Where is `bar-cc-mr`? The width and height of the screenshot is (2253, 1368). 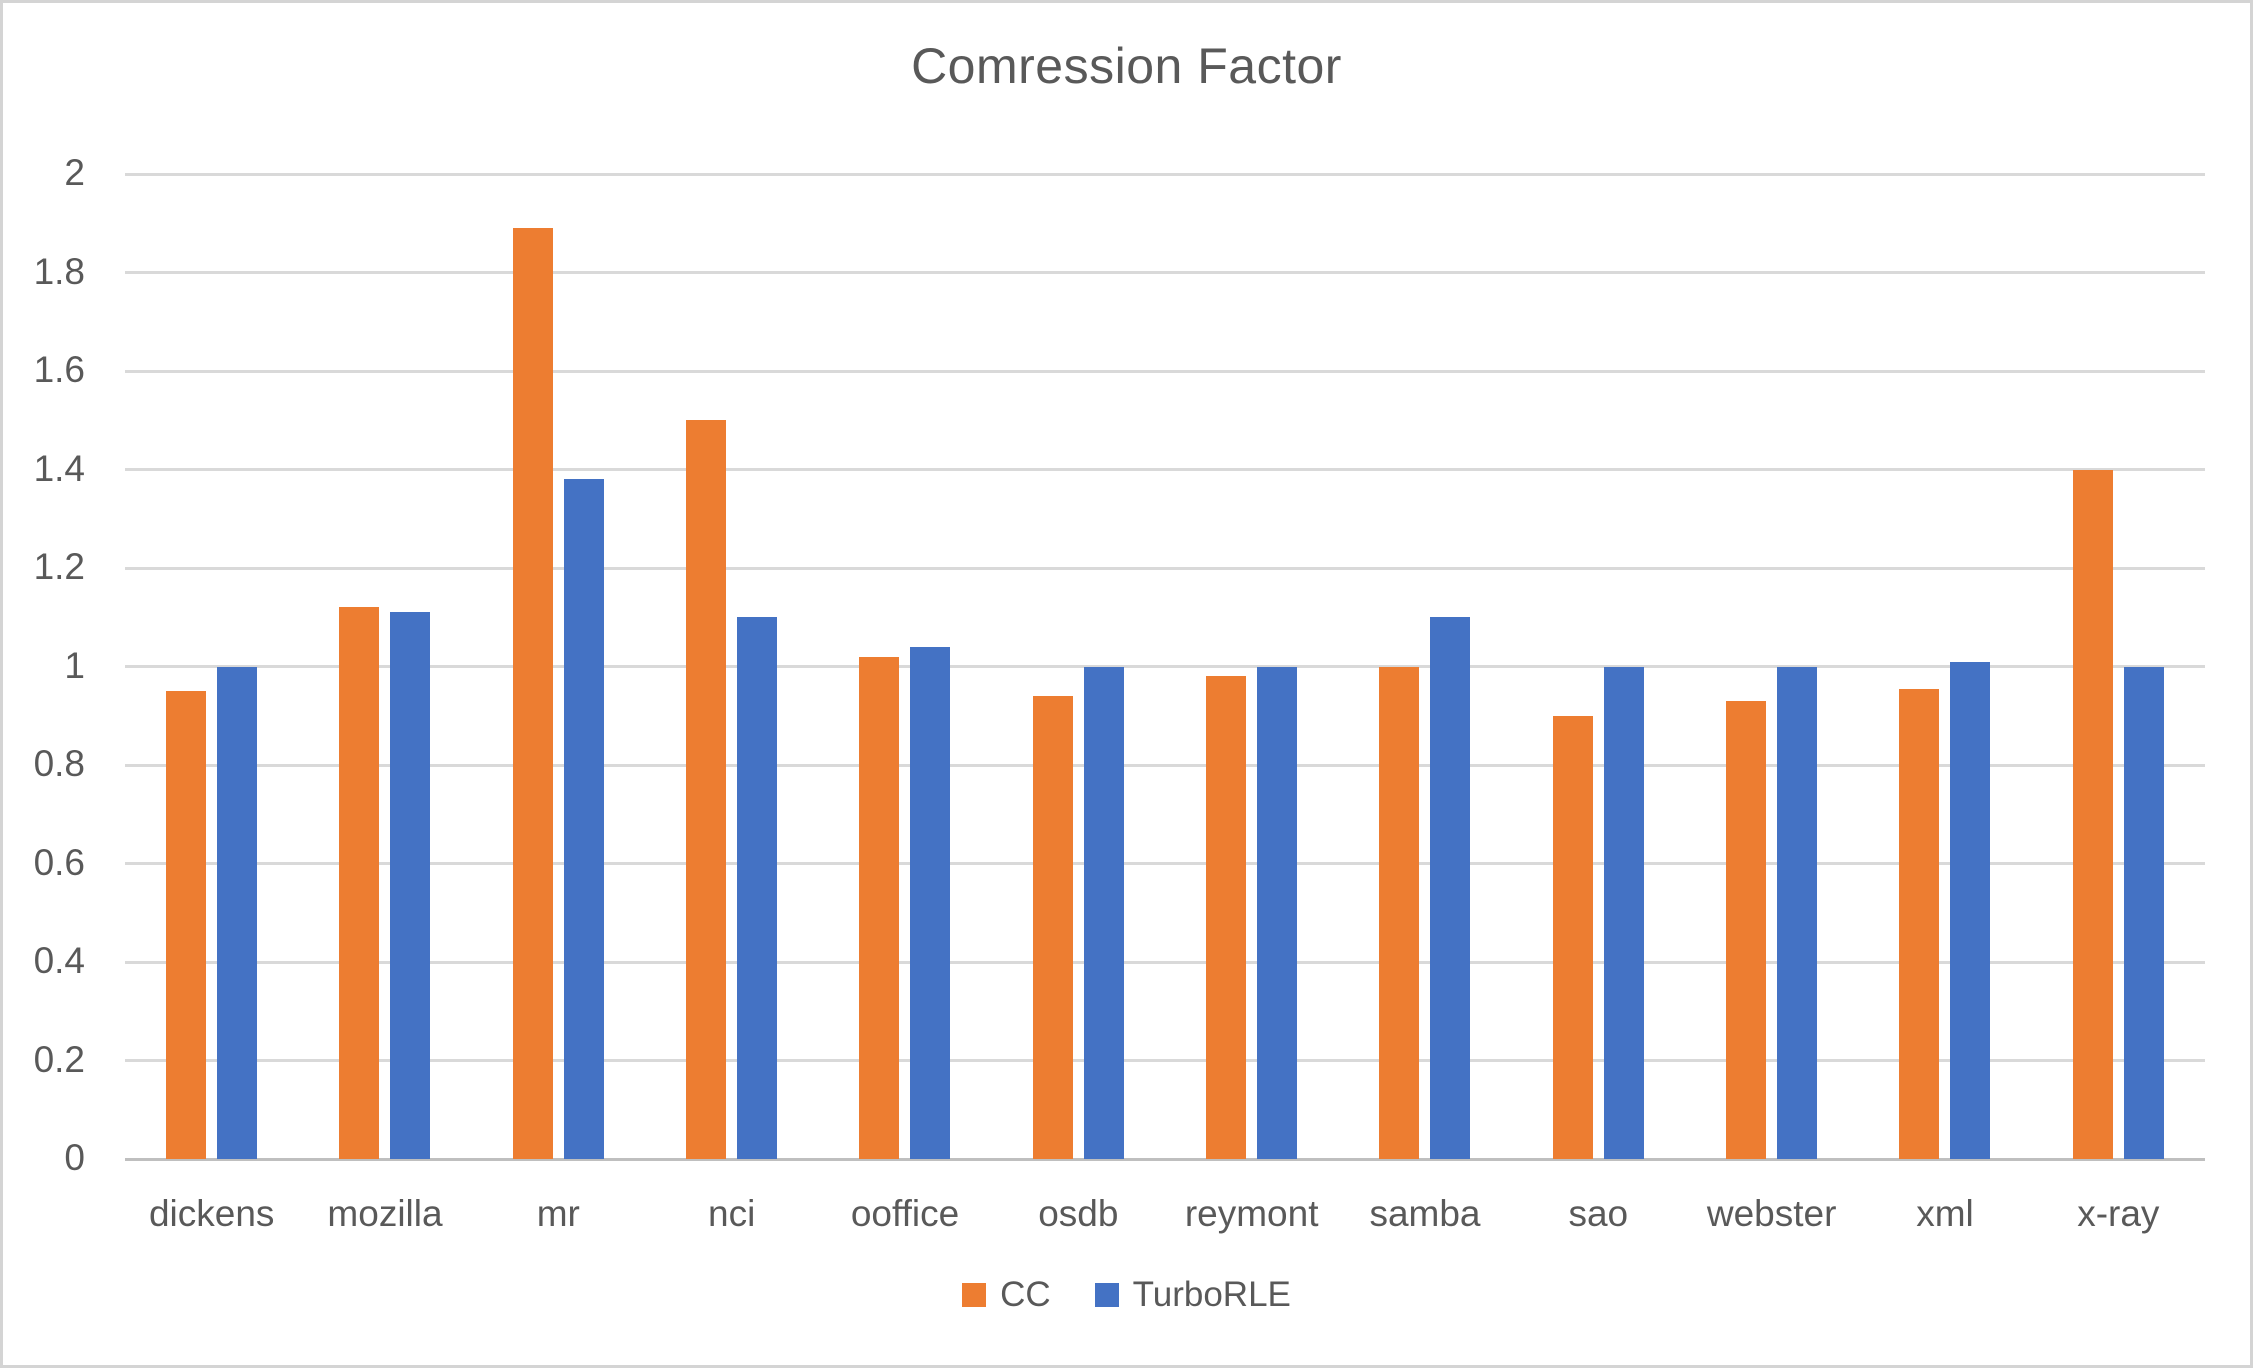
bar-cc-mr is located at coordinates (532, 693).